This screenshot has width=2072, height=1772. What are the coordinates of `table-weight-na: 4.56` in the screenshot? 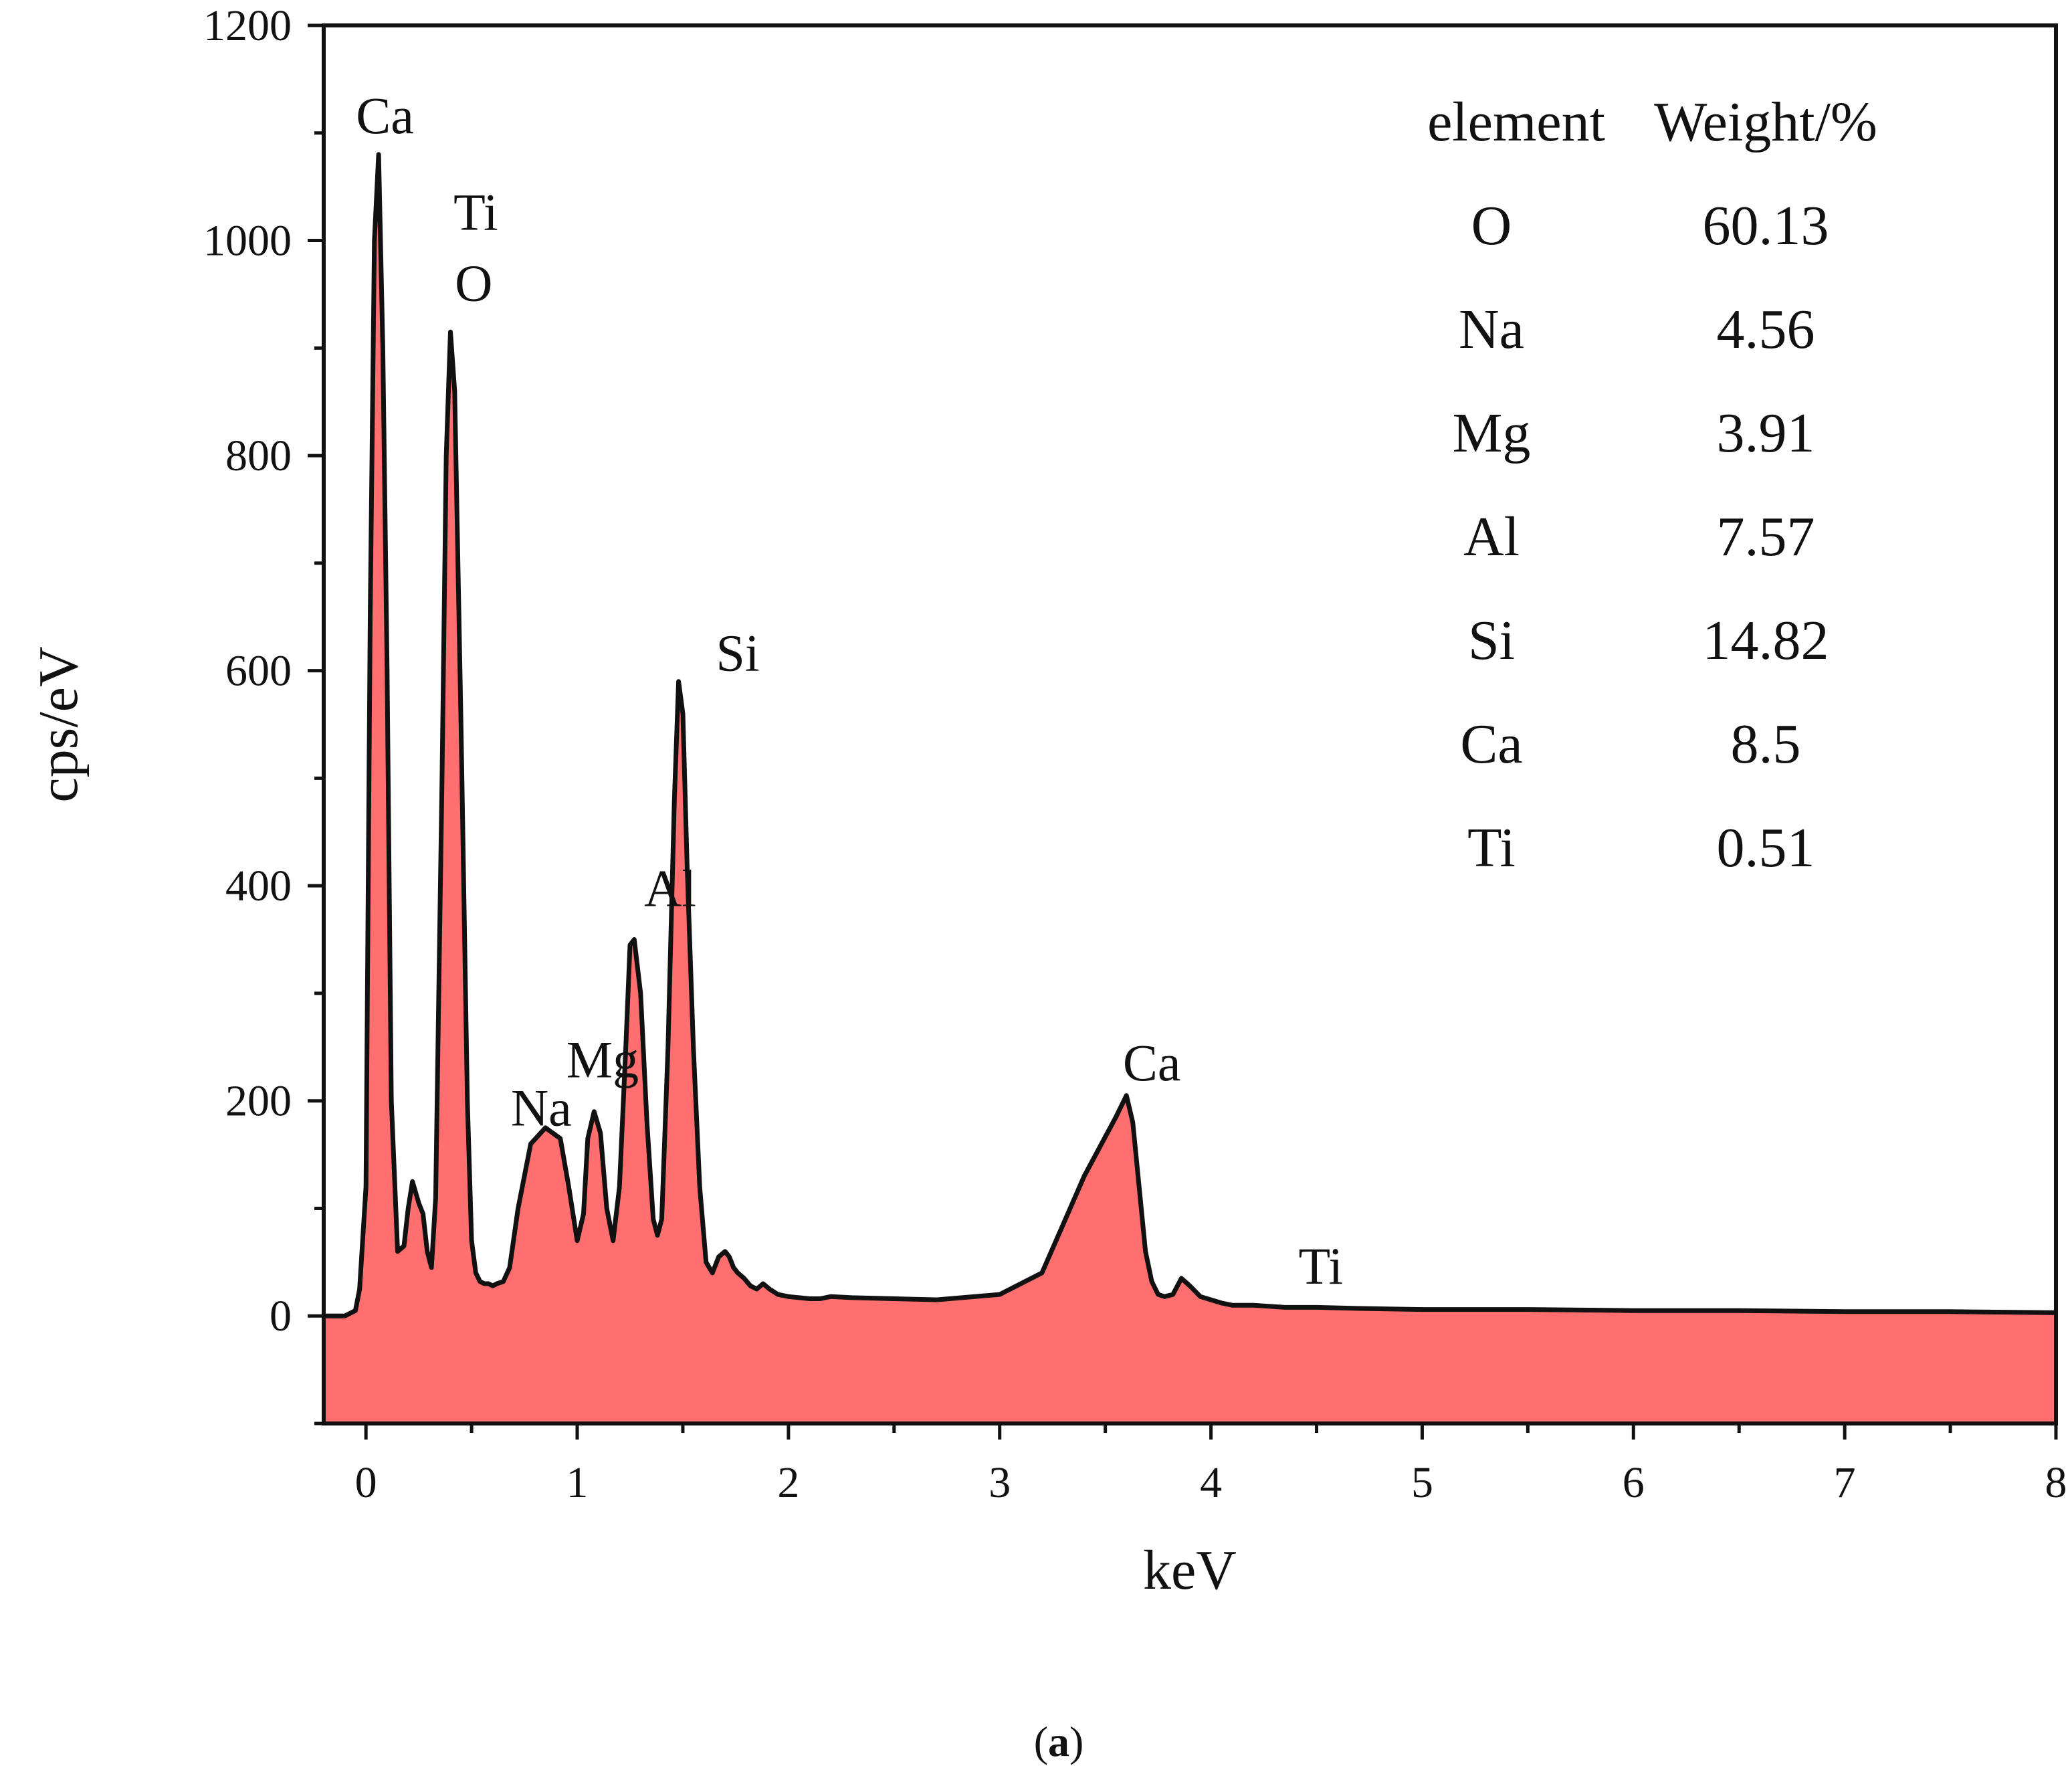 It's located at (1766, 329).